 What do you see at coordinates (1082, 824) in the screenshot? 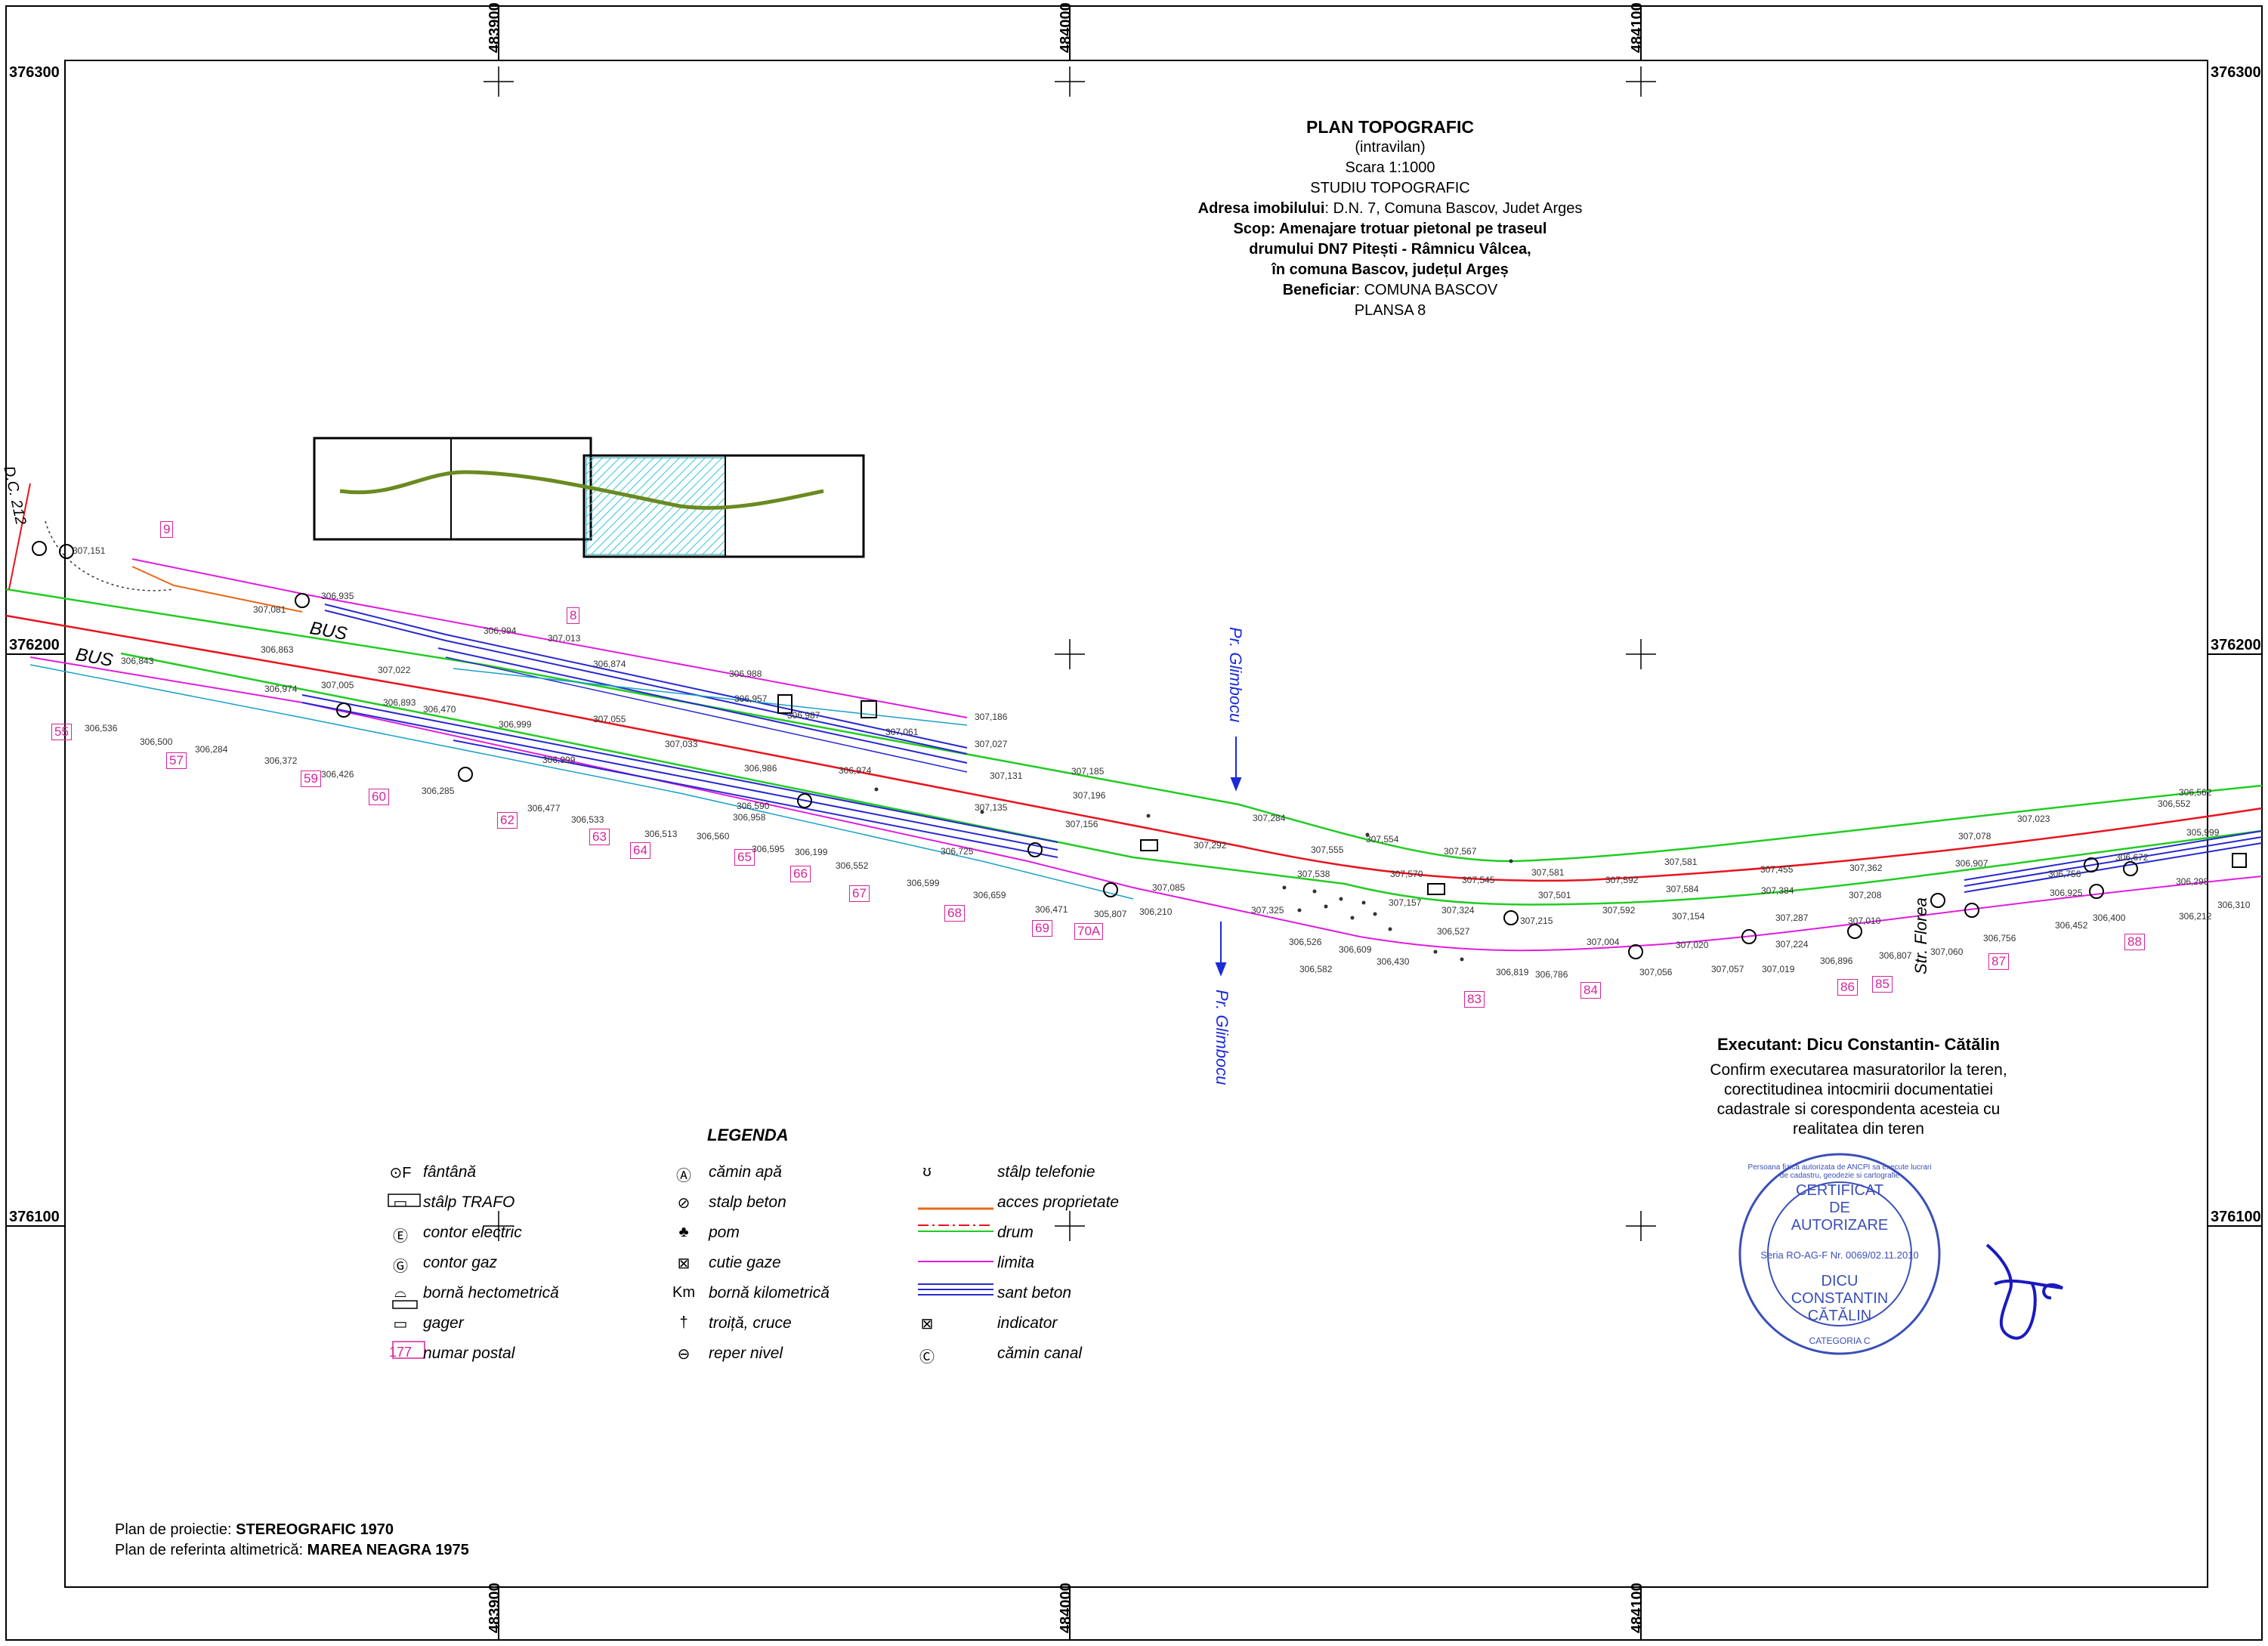
I see `elevation-label: 307,156` at bounding box center [1082, 824].